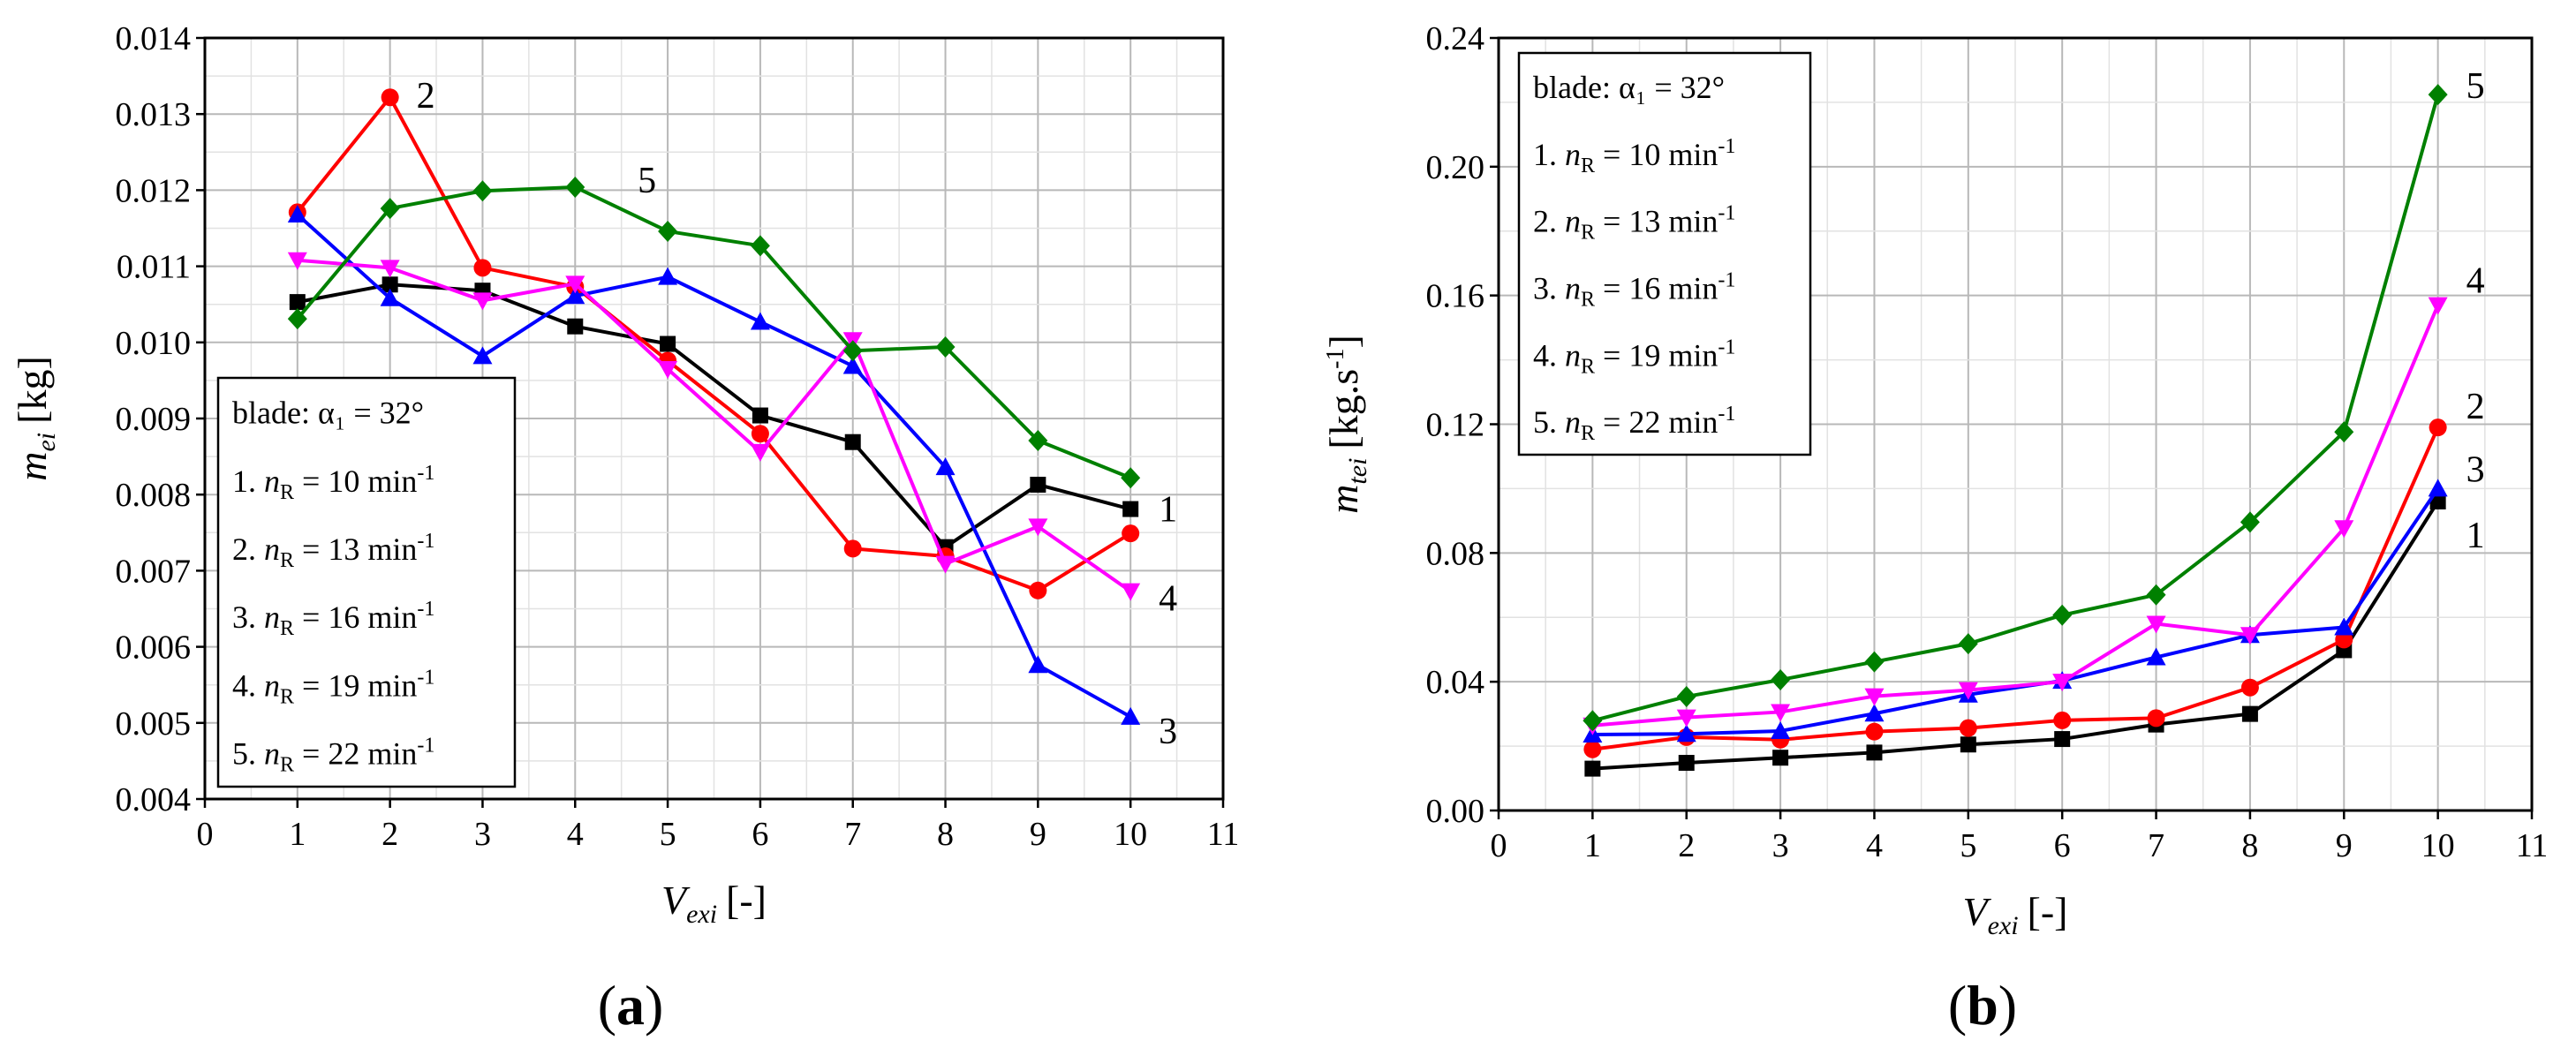 The width and height of the screenshot is (2576, 1063). Describe the element at coordinates (328, 414) in the screenshot. I see `legend-title: blade: α₁ = 32°` at that location.